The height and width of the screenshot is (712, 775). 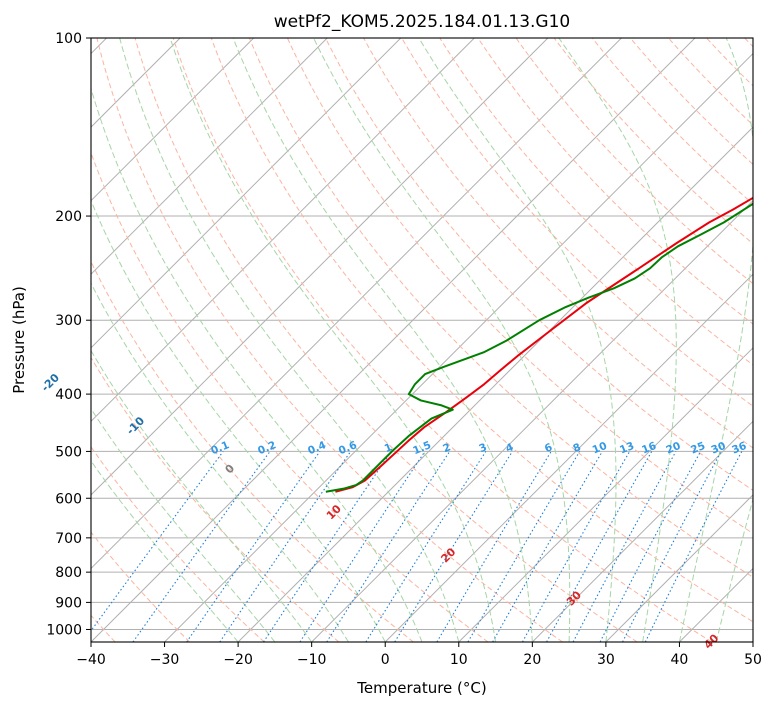 I want to click on x-tick-label: 10, so click(x=459, y=660).